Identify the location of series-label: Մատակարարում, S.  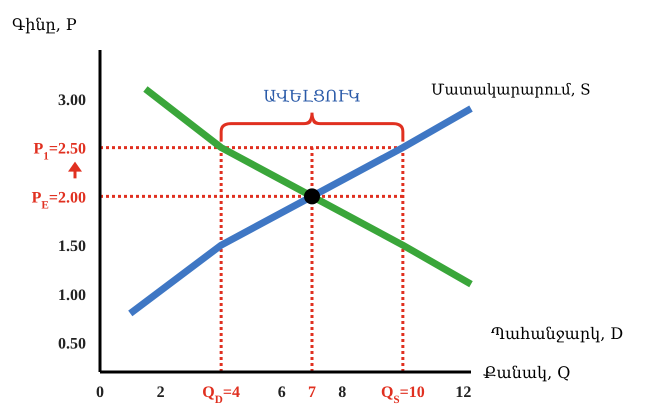
(511, 89).